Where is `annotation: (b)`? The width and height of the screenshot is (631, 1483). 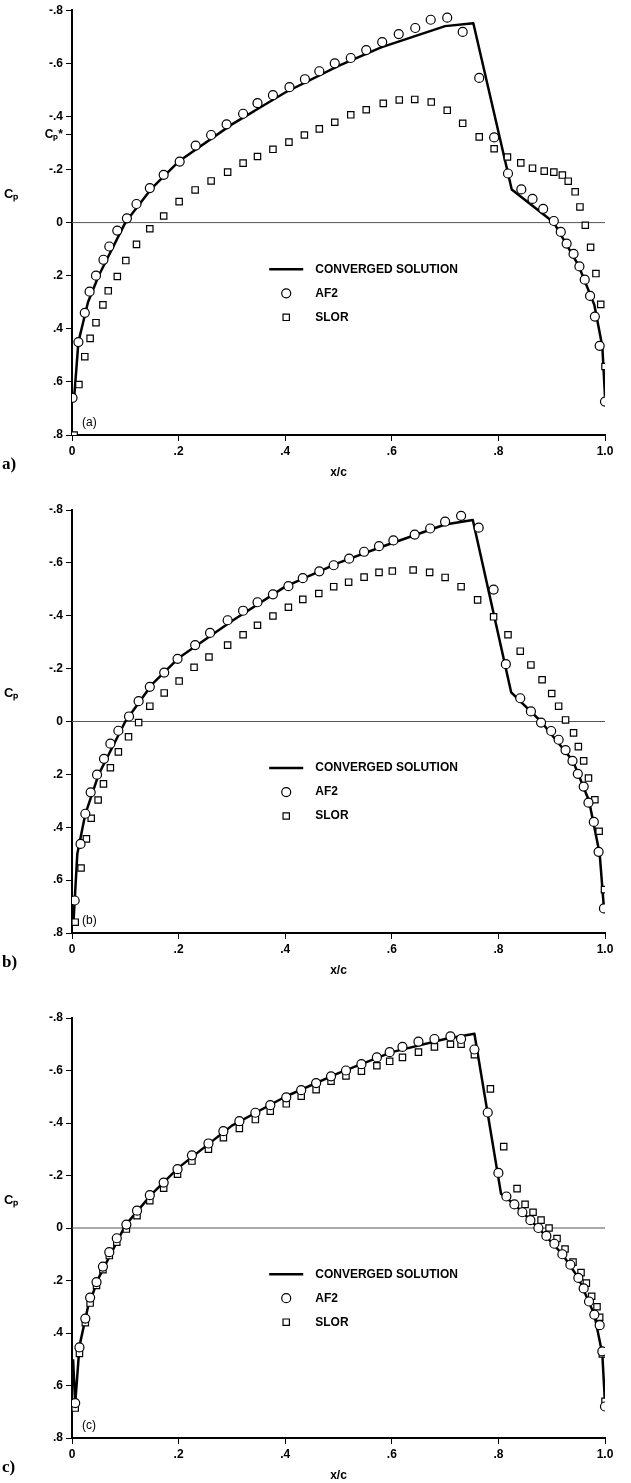 annotation: (b) is located at coordinates (89, 920).